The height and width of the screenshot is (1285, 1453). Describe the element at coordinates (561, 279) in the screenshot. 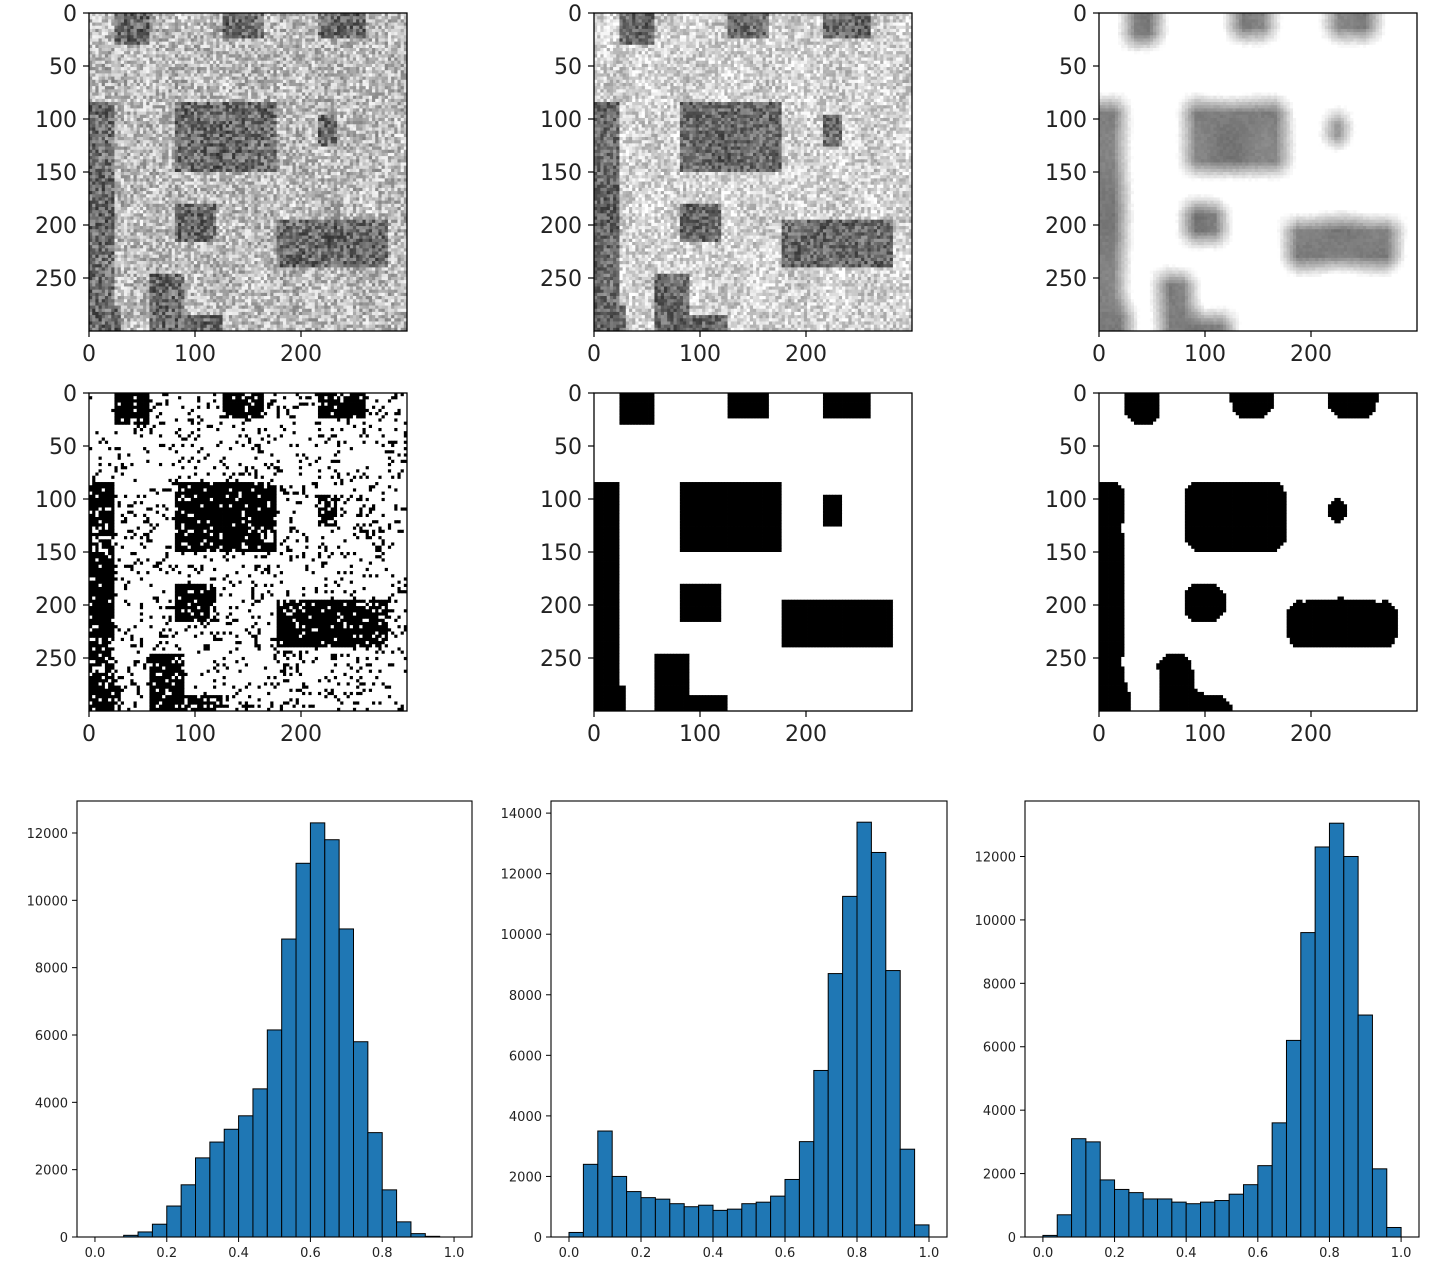

I see `image-panel-2-ytick-label: 250` at that location.